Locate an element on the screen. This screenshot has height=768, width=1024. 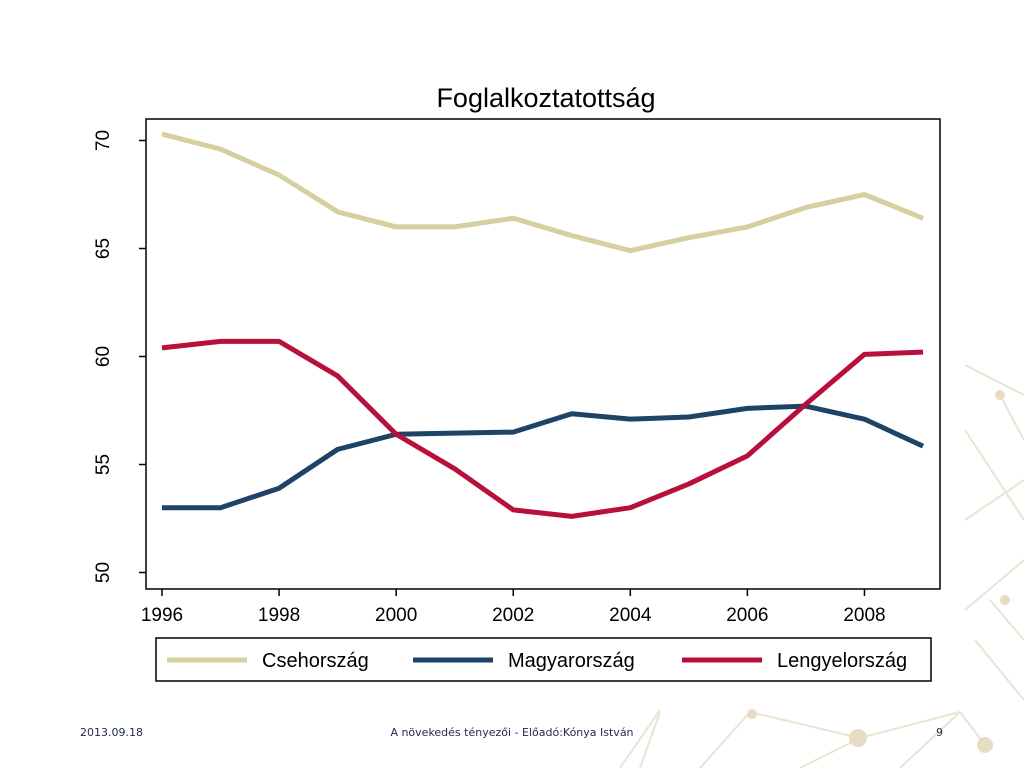
legend-label-3: Lengyelország is located at coordinates (842, 661).